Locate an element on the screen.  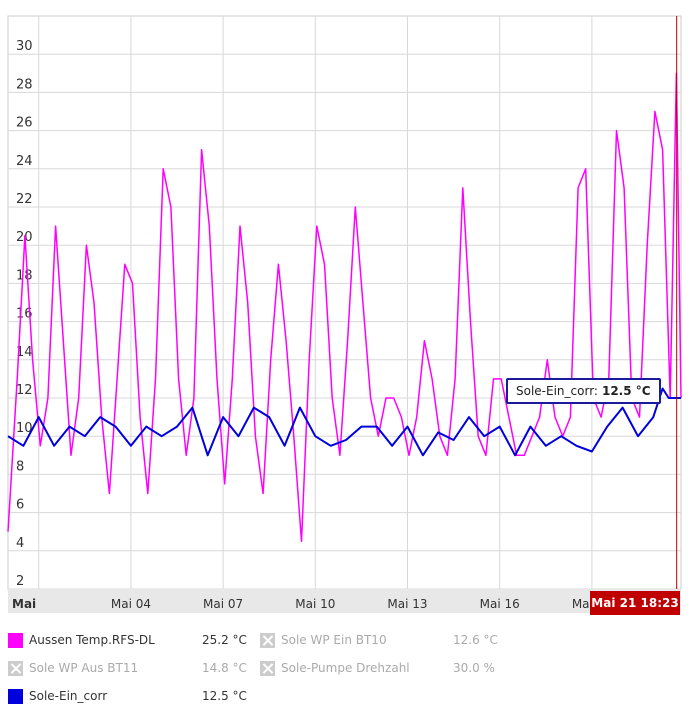
y-tick-label: 4 is located at coordinates (20, 543).